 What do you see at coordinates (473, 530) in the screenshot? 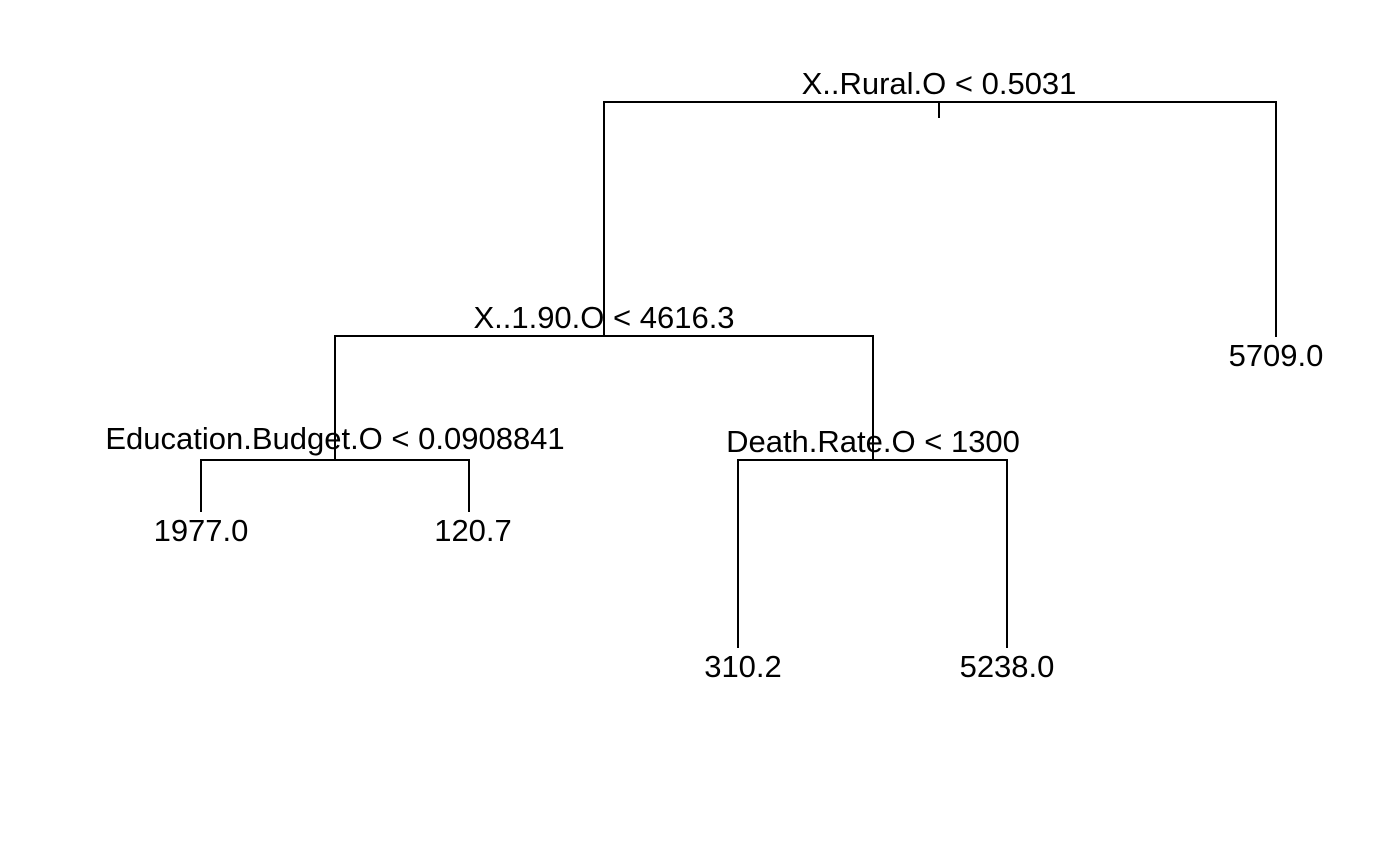
I see `leaf-label: 120.7` at bounding box center [473, 530].